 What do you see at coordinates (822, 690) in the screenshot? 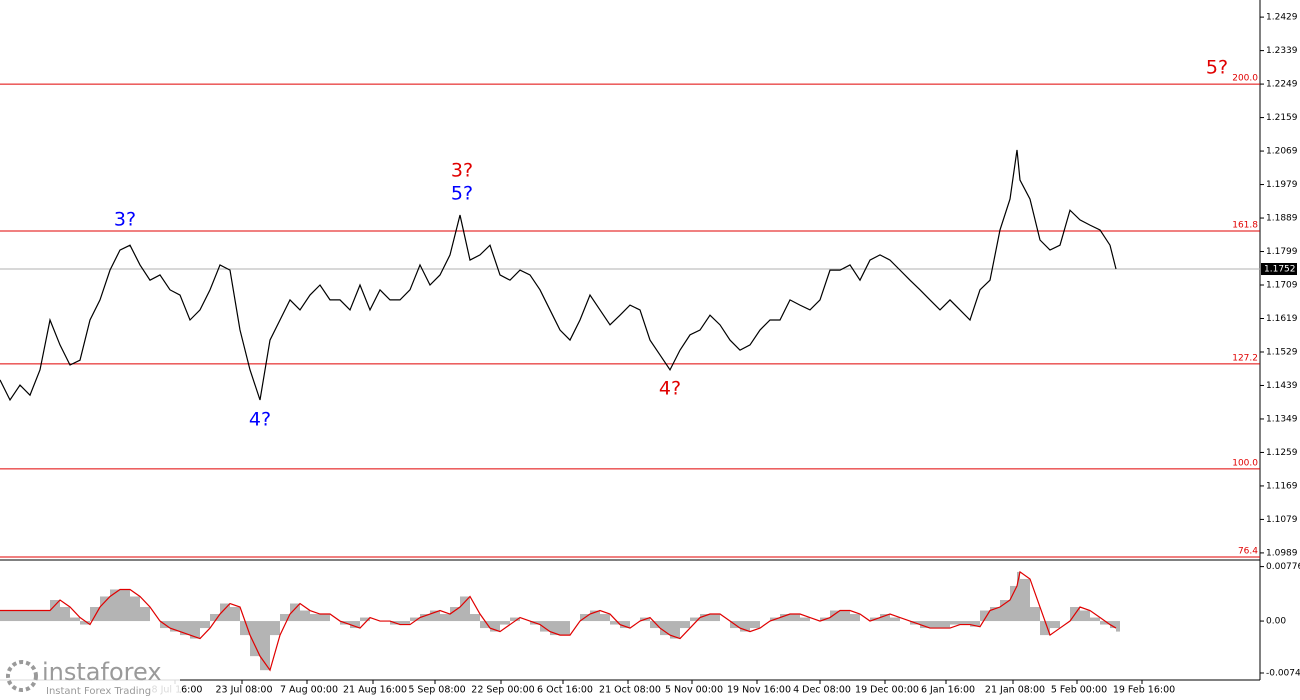
I see `x-tick-label: 4 Dec 08:00` at bounding box center [822, 690].